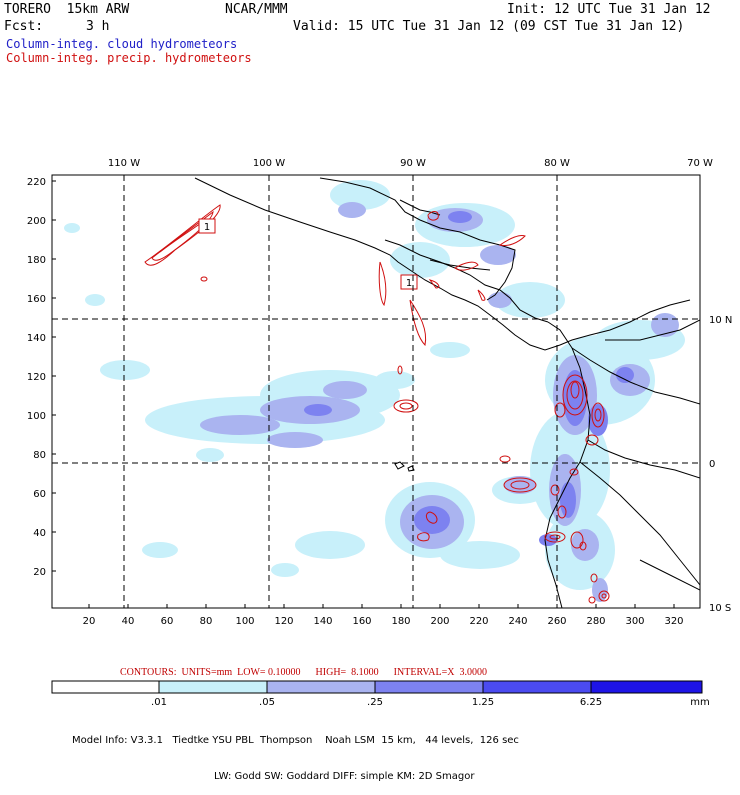 This screenshot has width=740, height=795. I want to click on x-tick-label: 20, so click(89, 621).